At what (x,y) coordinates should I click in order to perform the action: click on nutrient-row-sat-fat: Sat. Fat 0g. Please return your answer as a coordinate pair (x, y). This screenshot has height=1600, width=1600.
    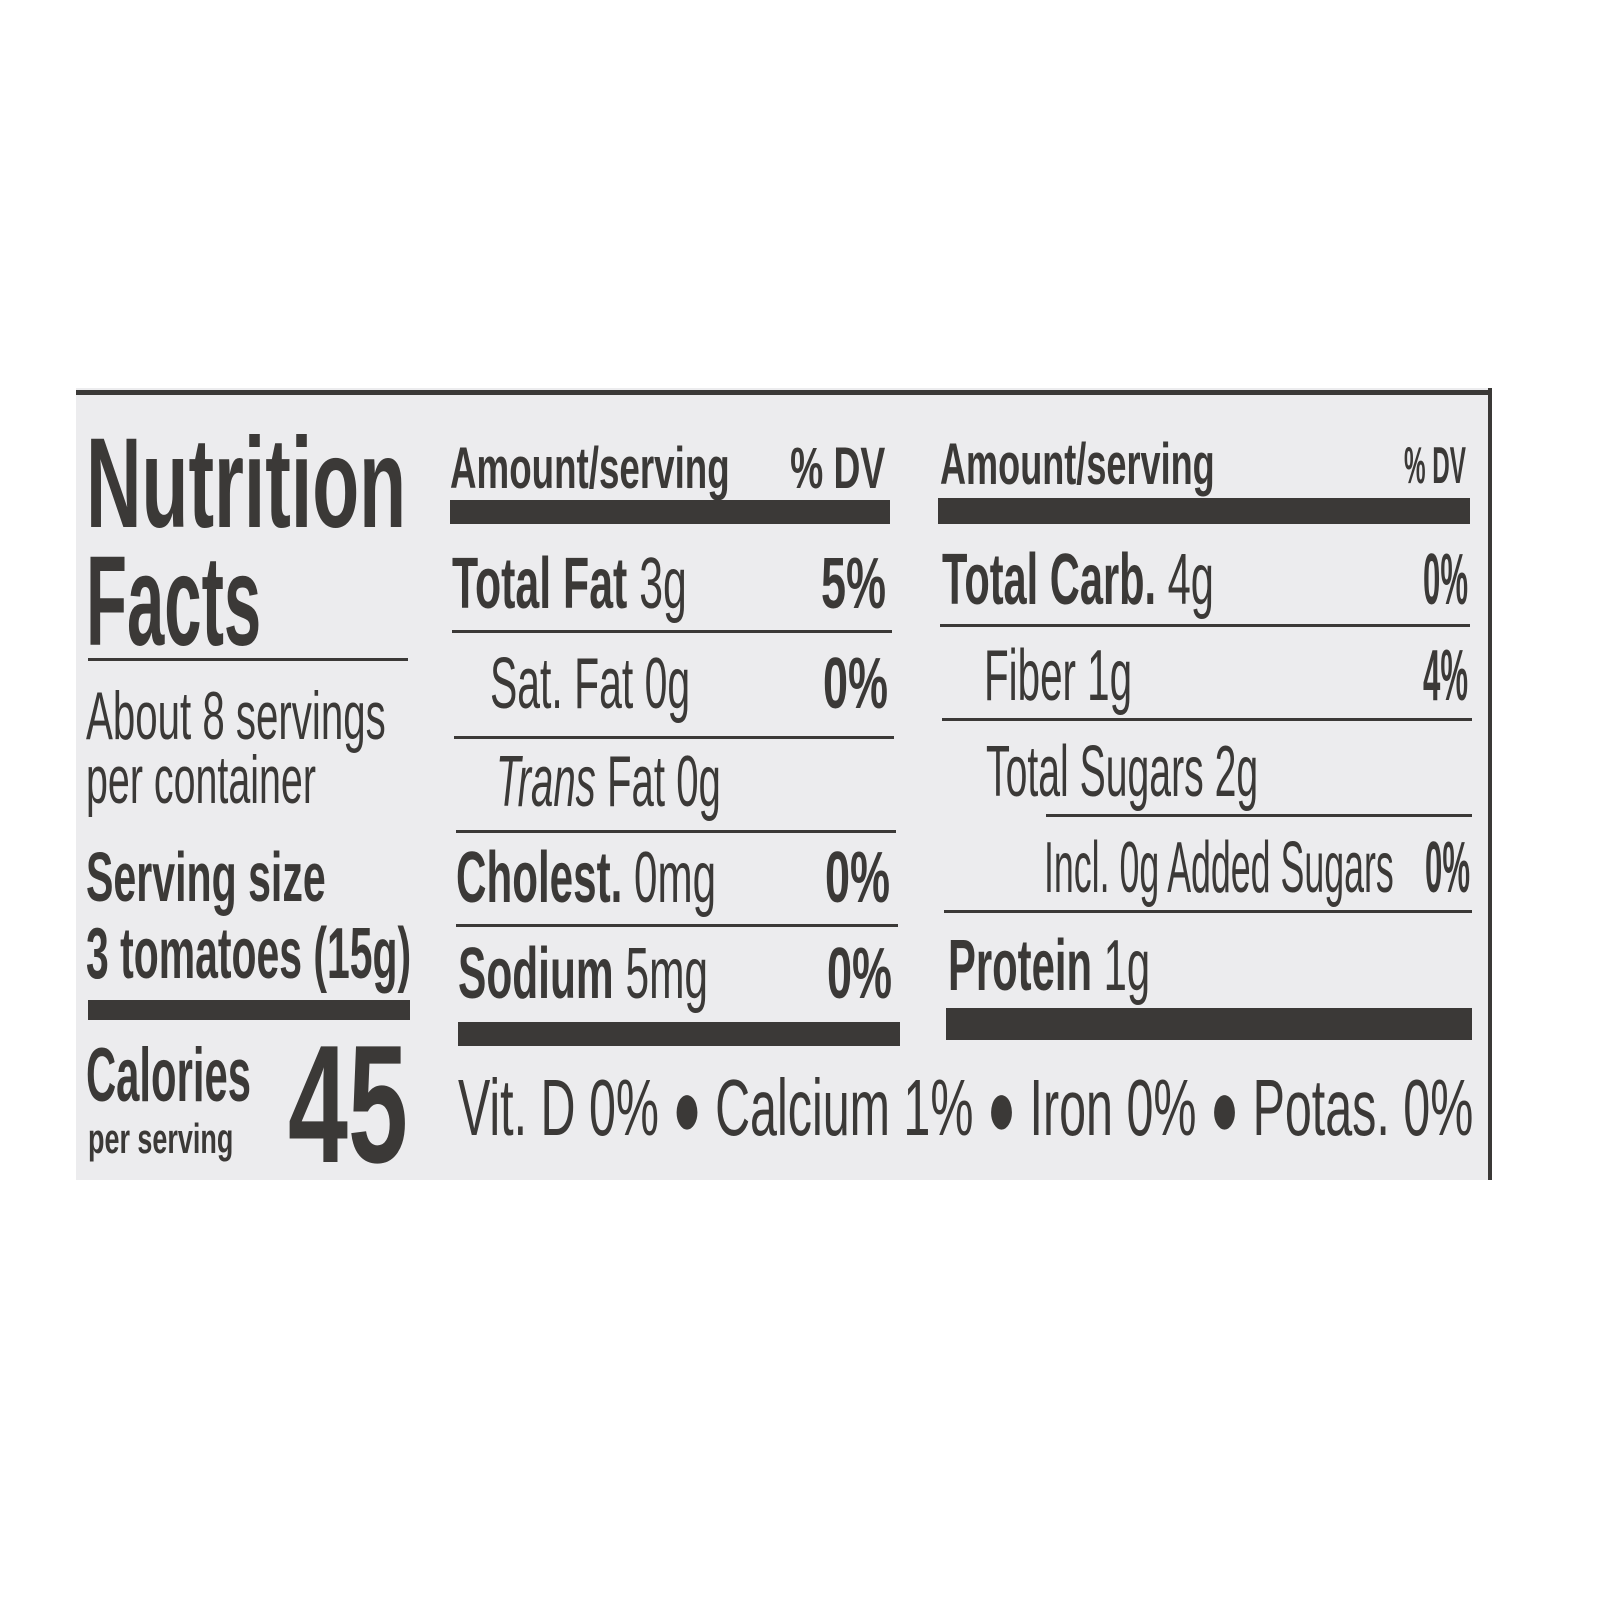
    Looking at the image, I should click on (590, 684).